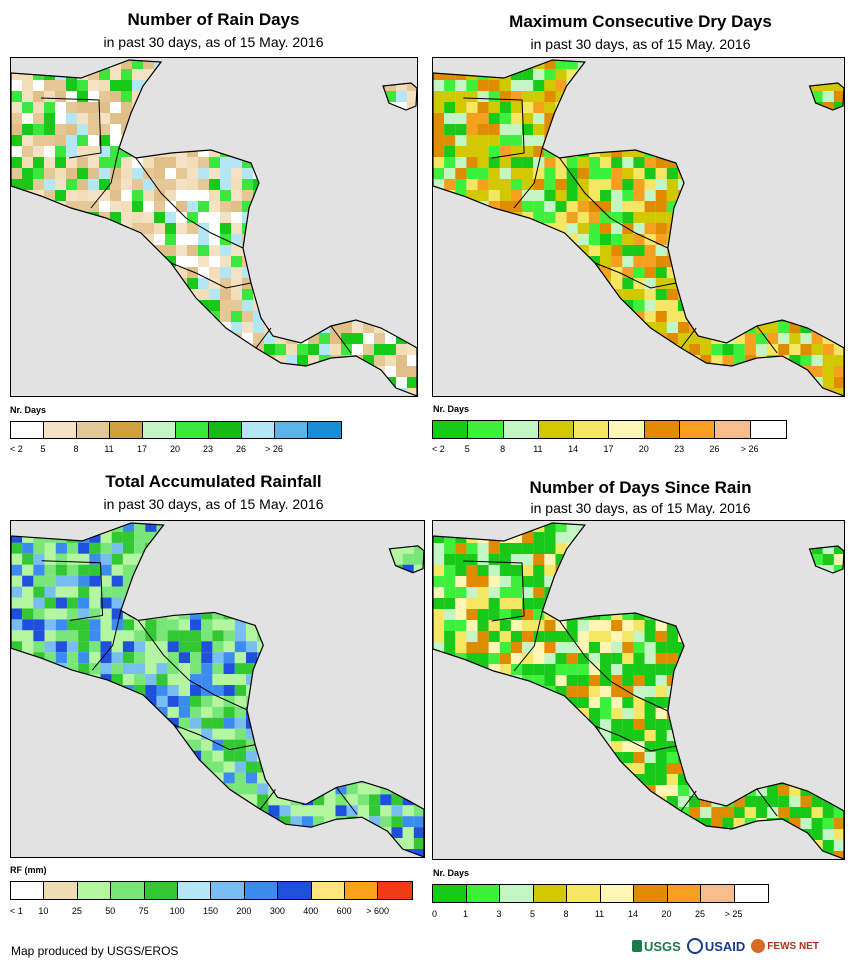  What do you see at coordinates (438, 449) in the screenshot?
I see `legend-label: < 2` at bounding box center [438, 449].